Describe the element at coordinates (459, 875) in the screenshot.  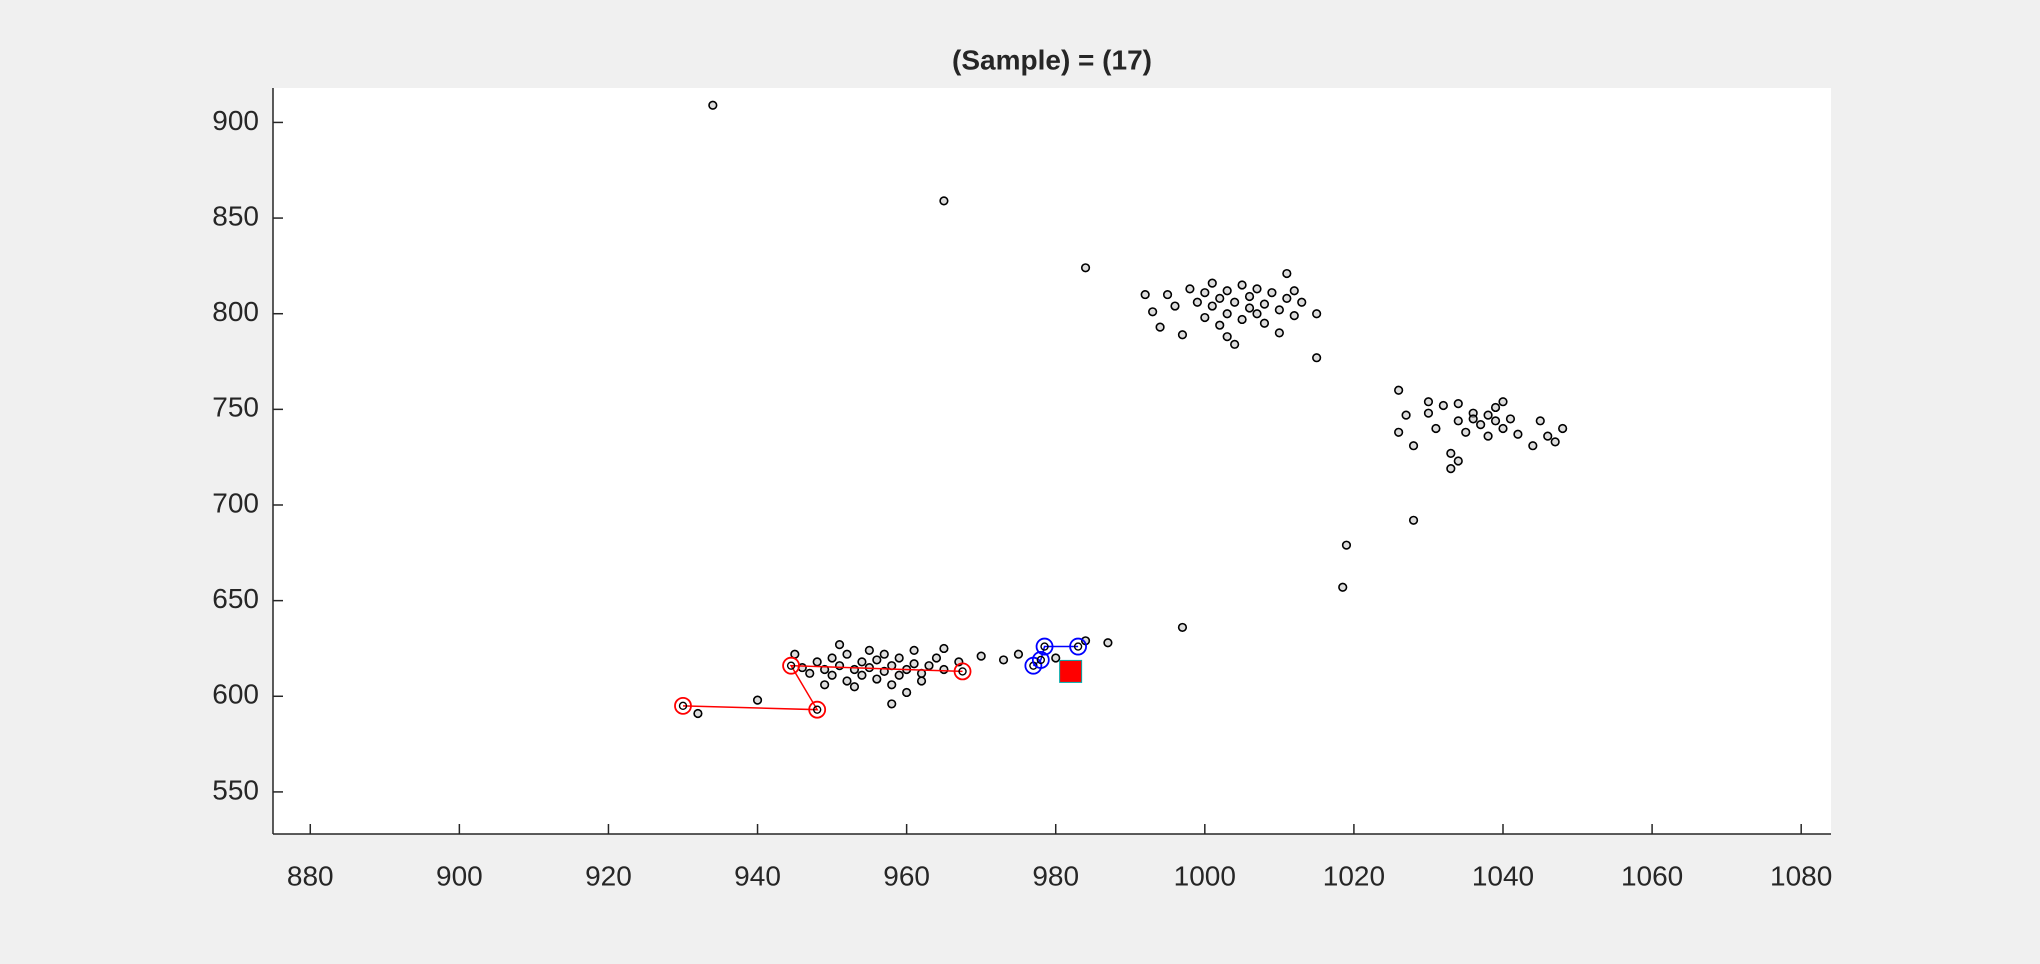
I see `x-tick-label: 900` at that location.